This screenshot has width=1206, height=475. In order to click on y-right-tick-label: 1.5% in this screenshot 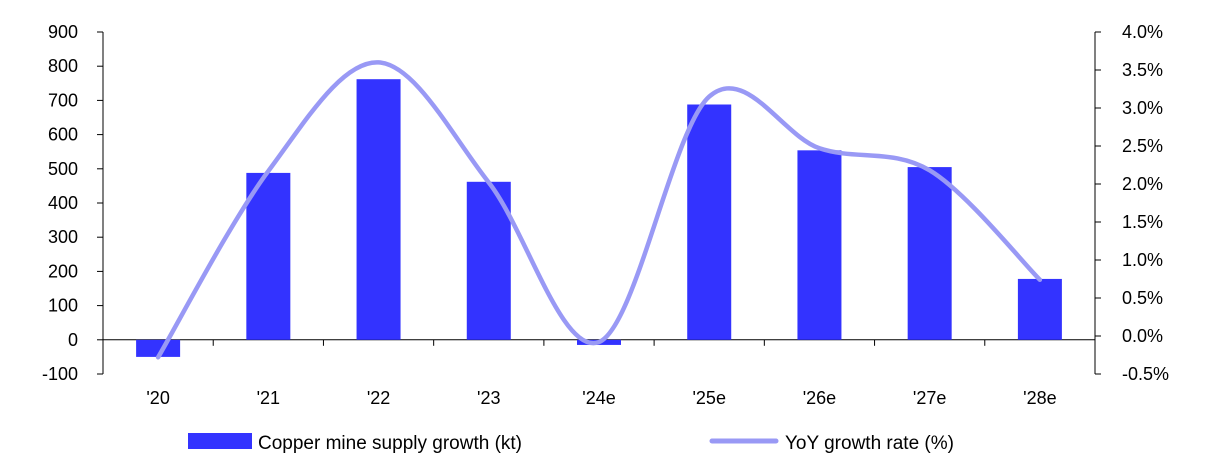, I will do `click(1142, 222)`.